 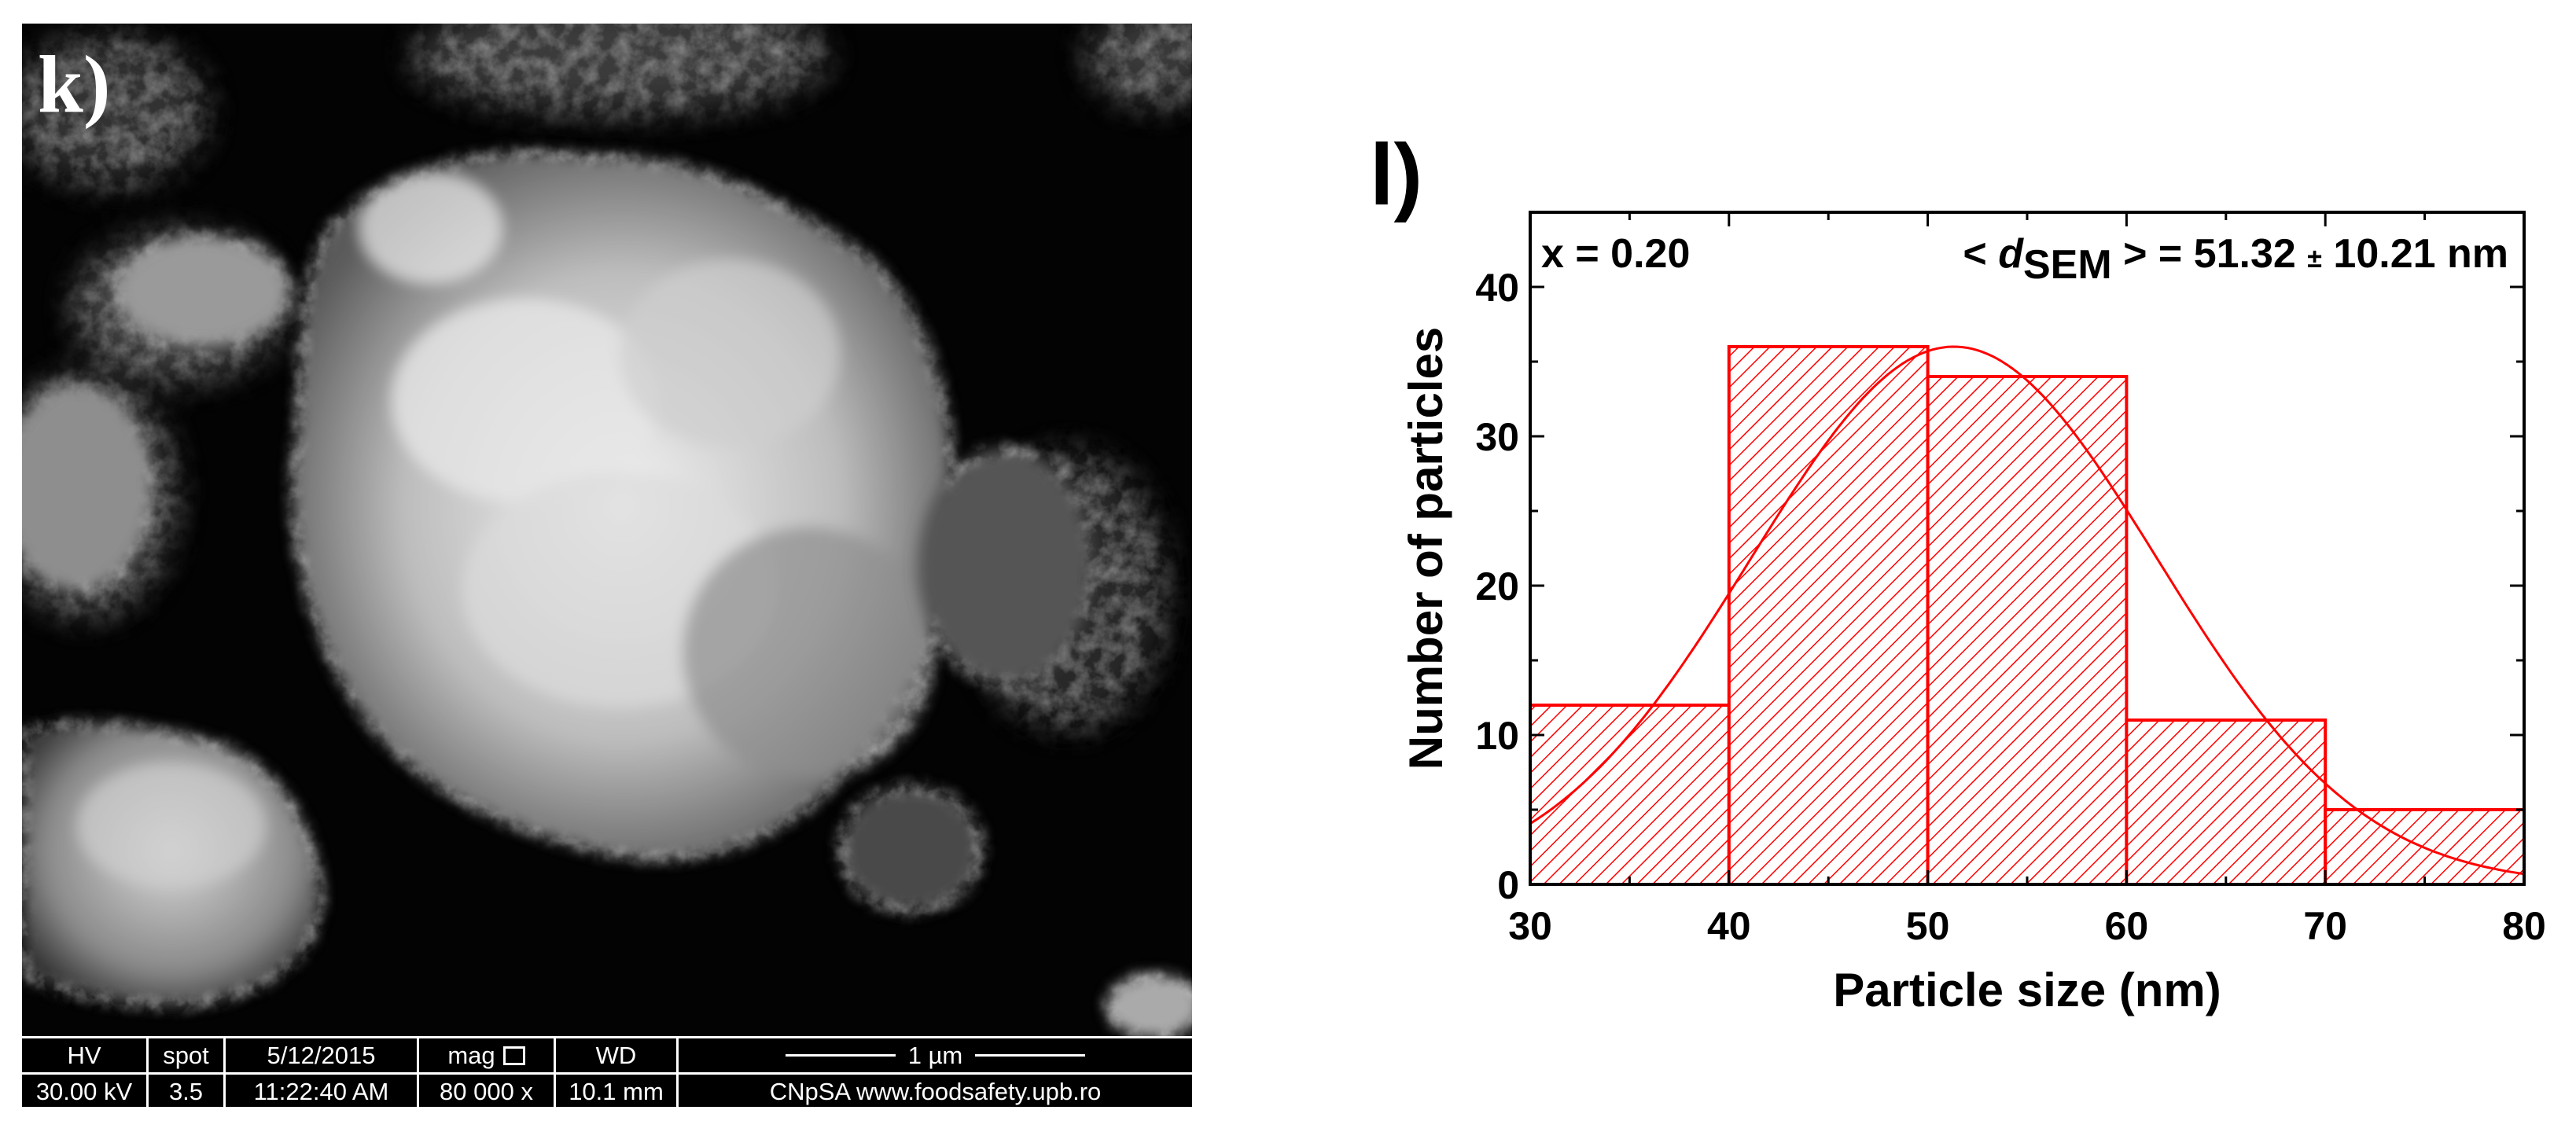 What do you see at coordinates (1729, 926) in the screenshot?
I see `x-tick-label: 40` at bounding box center [1729, 926].